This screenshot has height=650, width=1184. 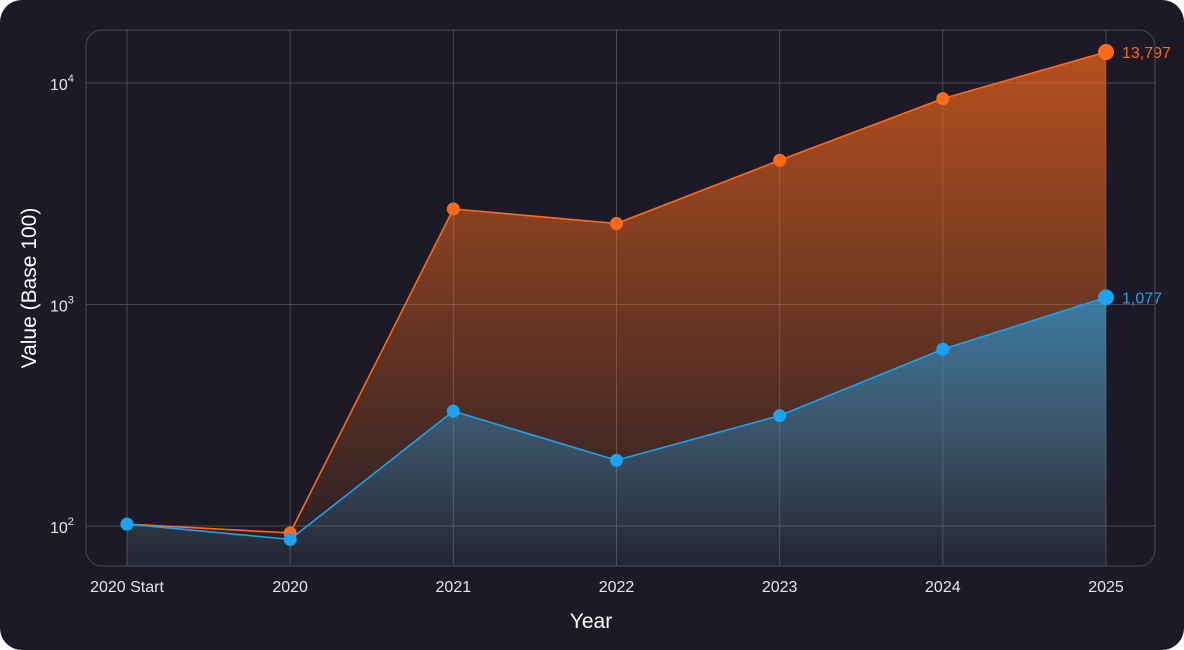 I want to click on x-tick-label: 2024, so click(x=943, y=587).